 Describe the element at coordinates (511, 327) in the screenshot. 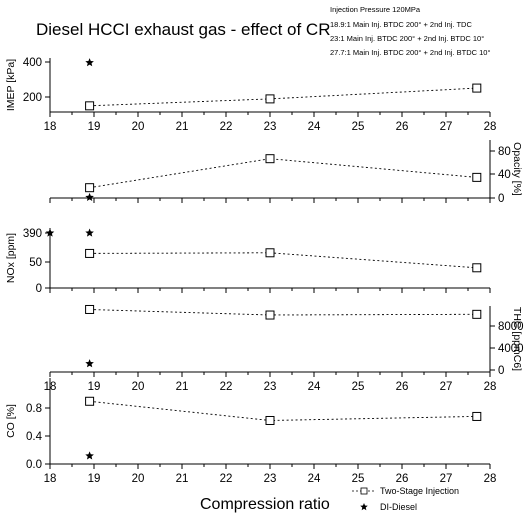

I see `y-tick-label: 8000` at that location.